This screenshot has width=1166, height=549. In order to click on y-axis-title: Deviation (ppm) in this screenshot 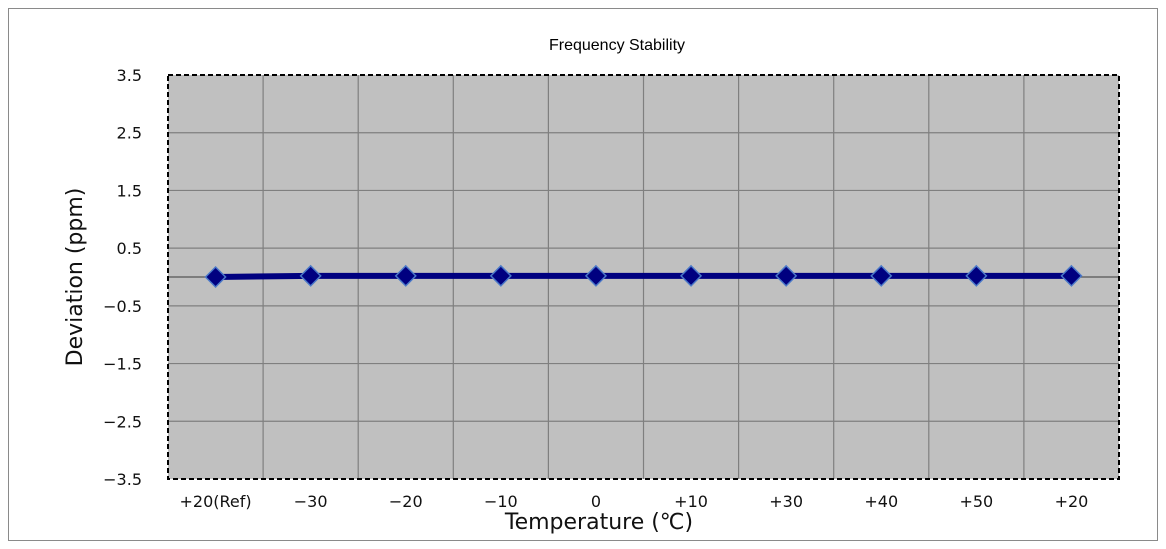, I will do `click(75, 277)`.